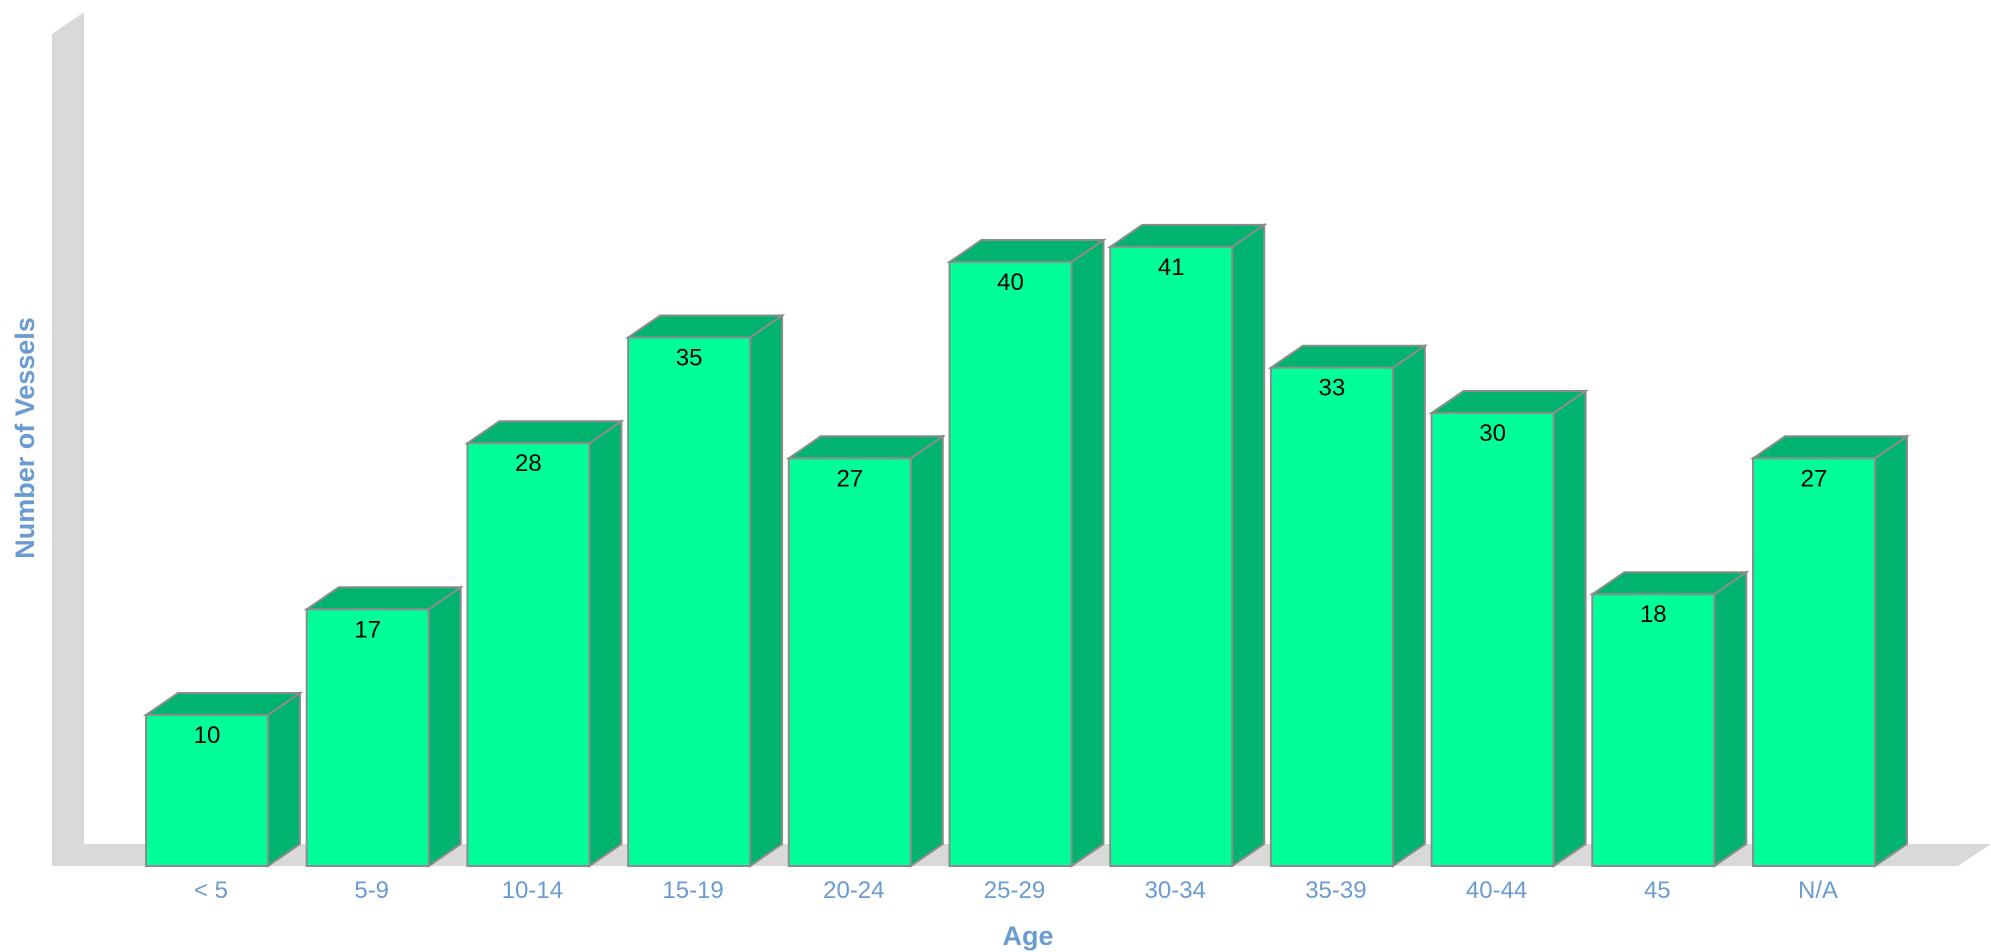  Describe the element at coordinates (1171, 267) in the screenshot. I see `data-label: 41` at that location.